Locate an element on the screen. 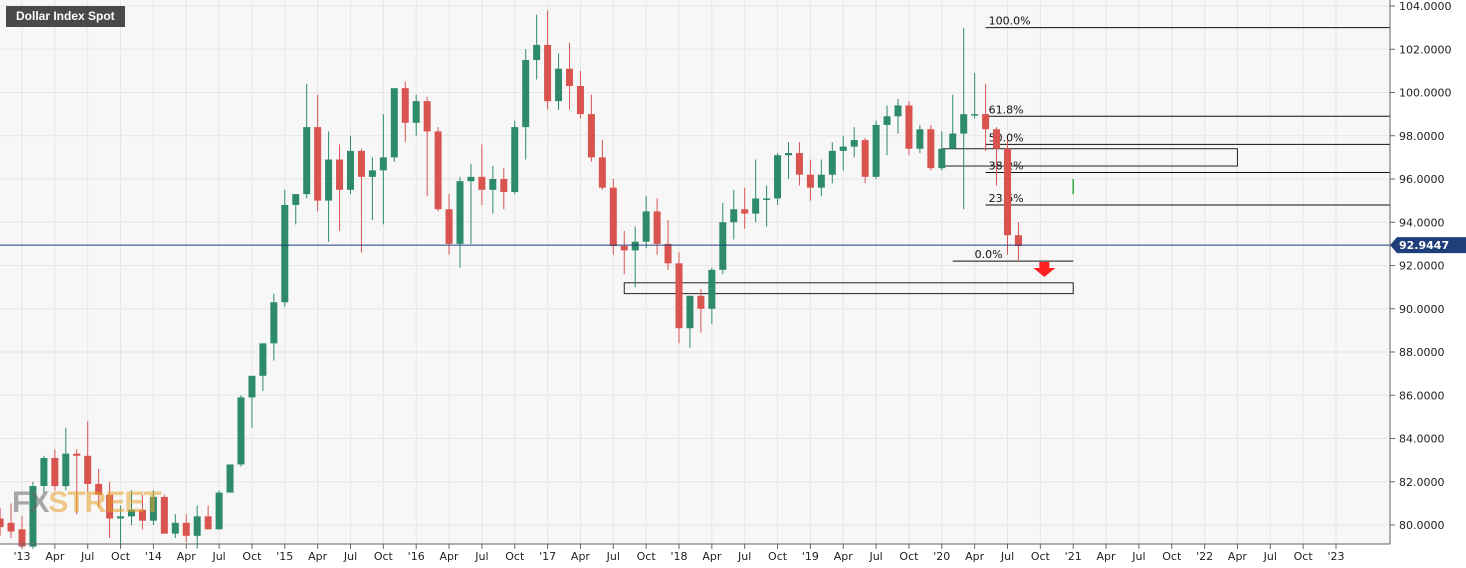  x-tick-label: '23 is located at coordinates (1335, 556).